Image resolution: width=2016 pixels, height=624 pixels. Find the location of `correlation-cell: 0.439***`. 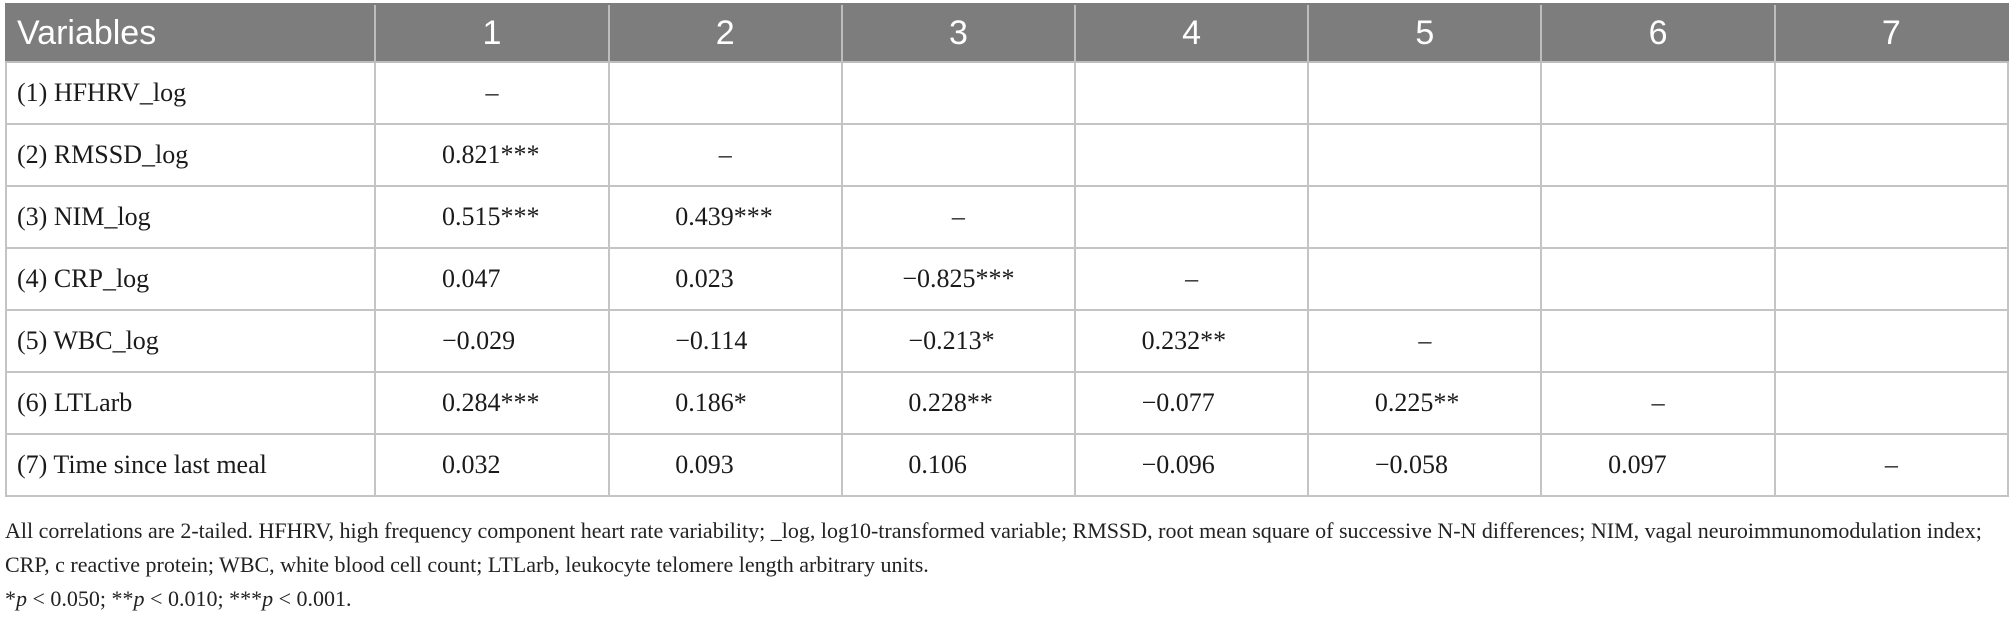

correlation-cell: 0.439*** is located at coordinates (725, 217).